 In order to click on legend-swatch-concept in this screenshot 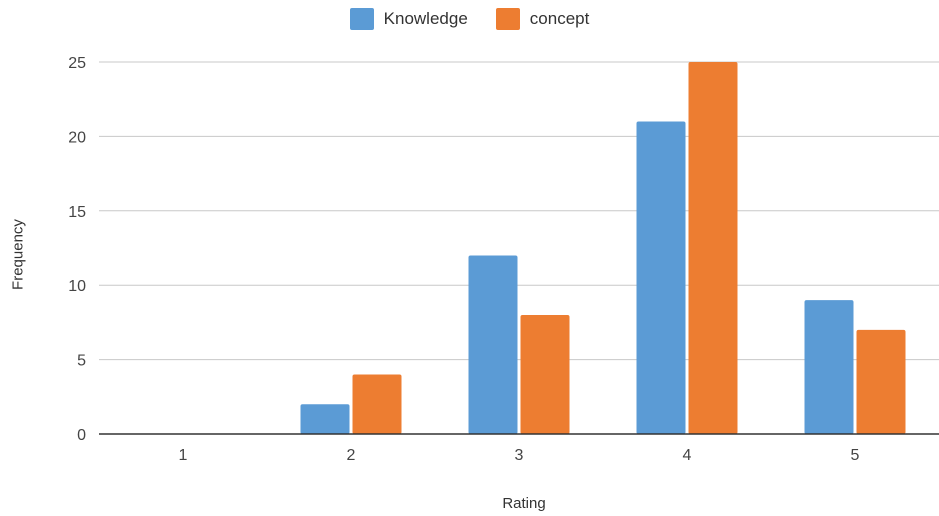, I will do `click(507, 19)`.